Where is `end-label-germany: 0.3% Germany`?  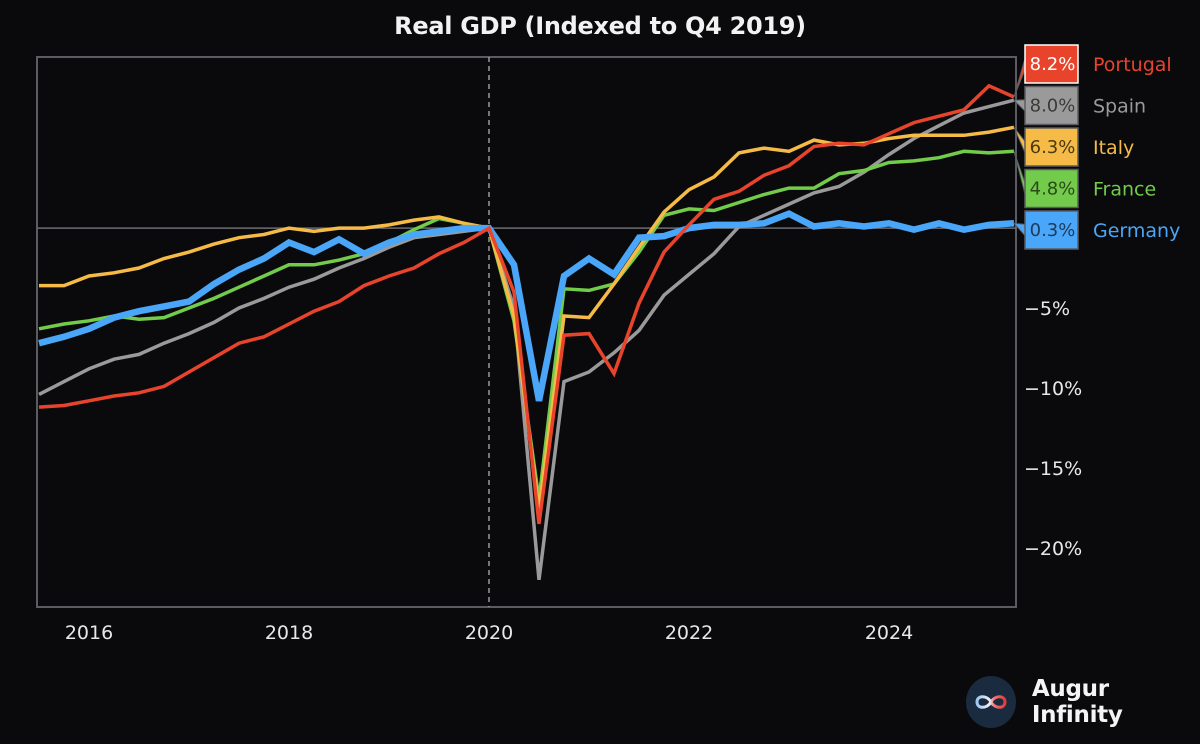 end-label-germany: 0.3% Germany is located at coordinates (1096, 230).